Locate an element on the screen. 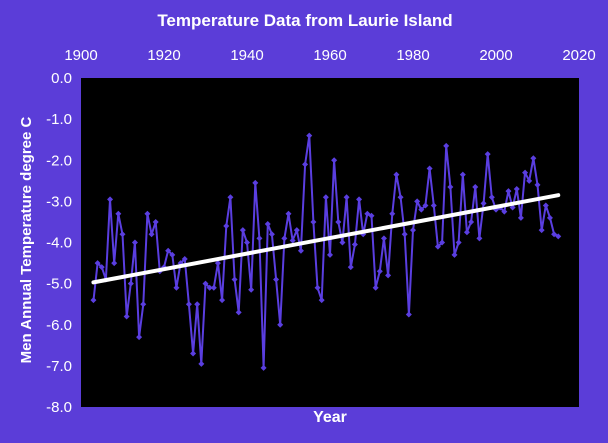 This screenshot has width=608, height=443. x-tick-label: 2000 is located at coordinates (495, 55).